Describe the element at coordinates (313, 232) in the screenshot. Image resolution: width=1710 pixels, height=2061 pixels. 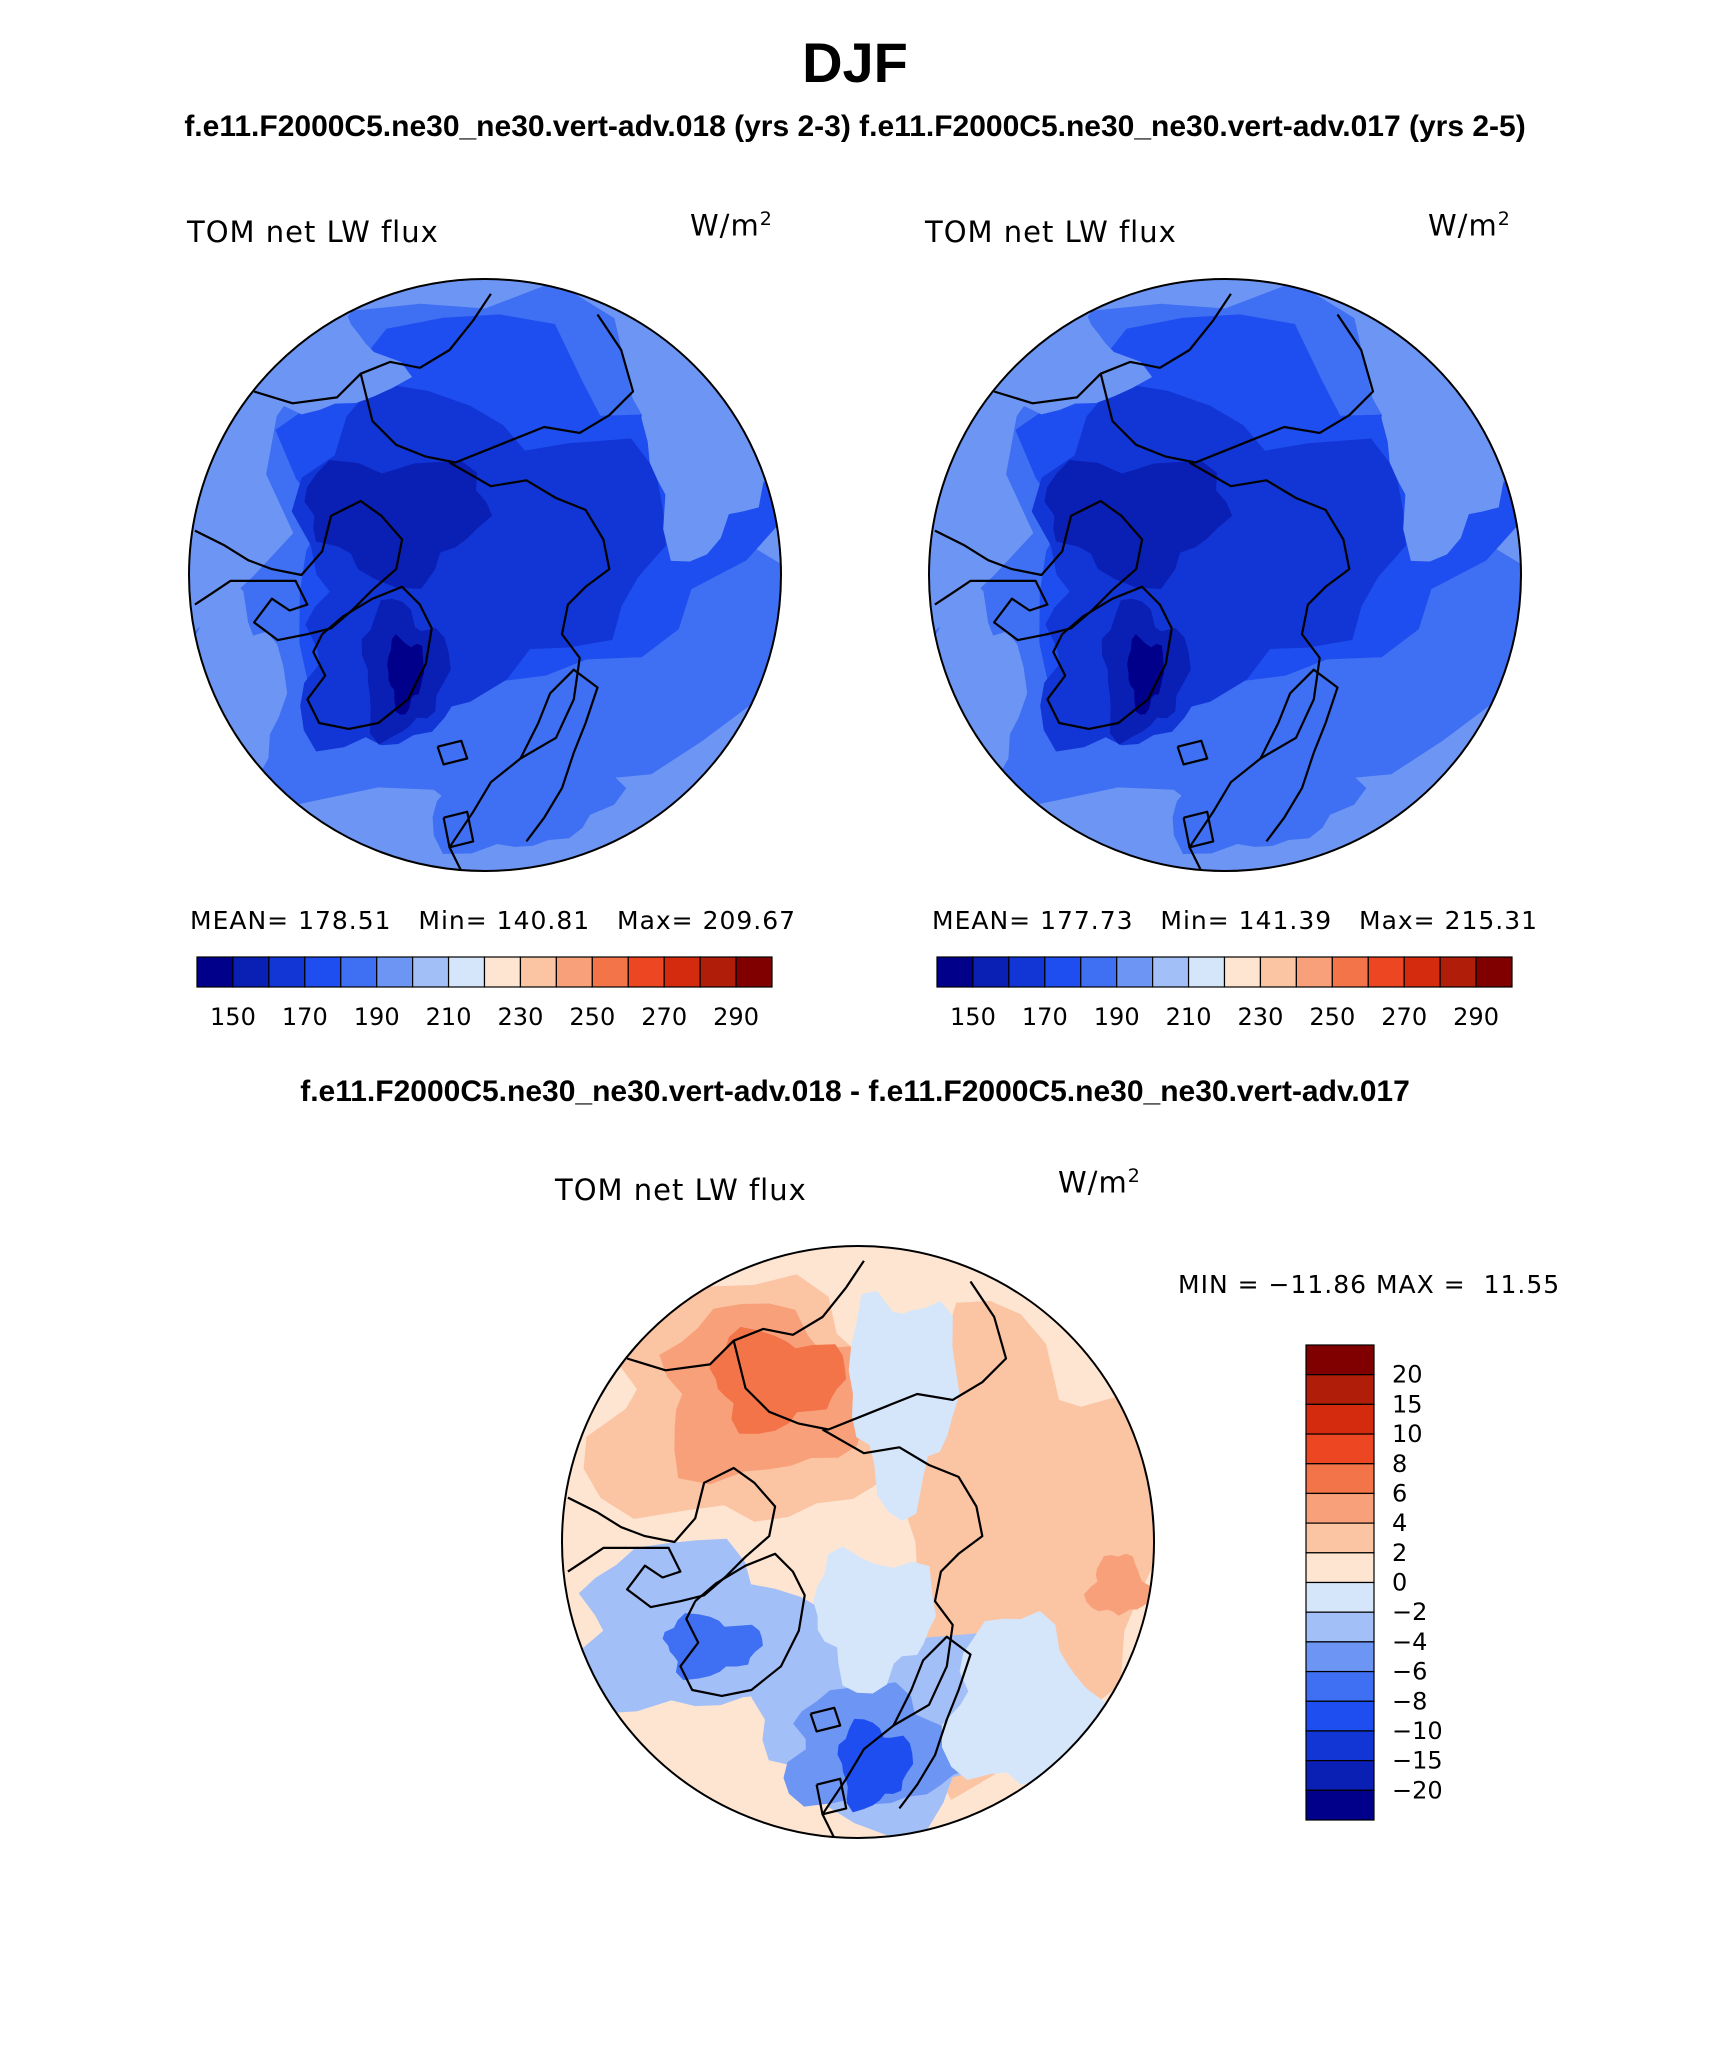
I see `panel-1-variable-label: TOM net LW flux` at that location.